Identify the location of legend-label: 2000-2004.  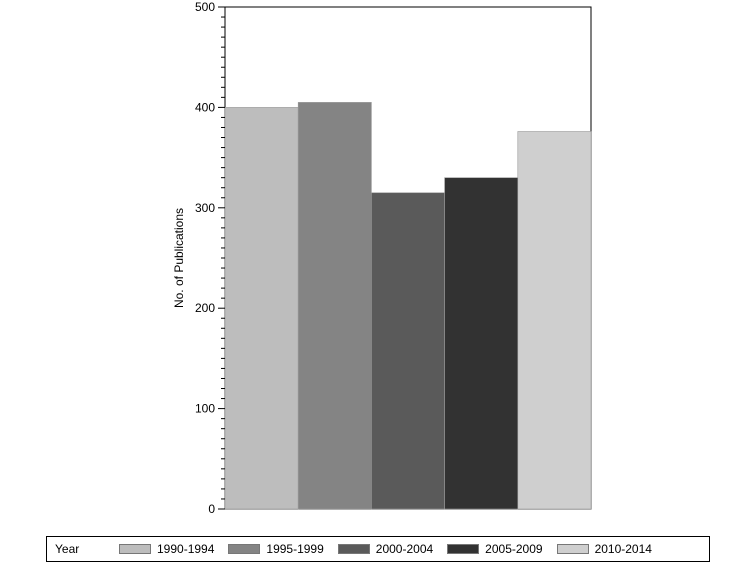
(404, 549).